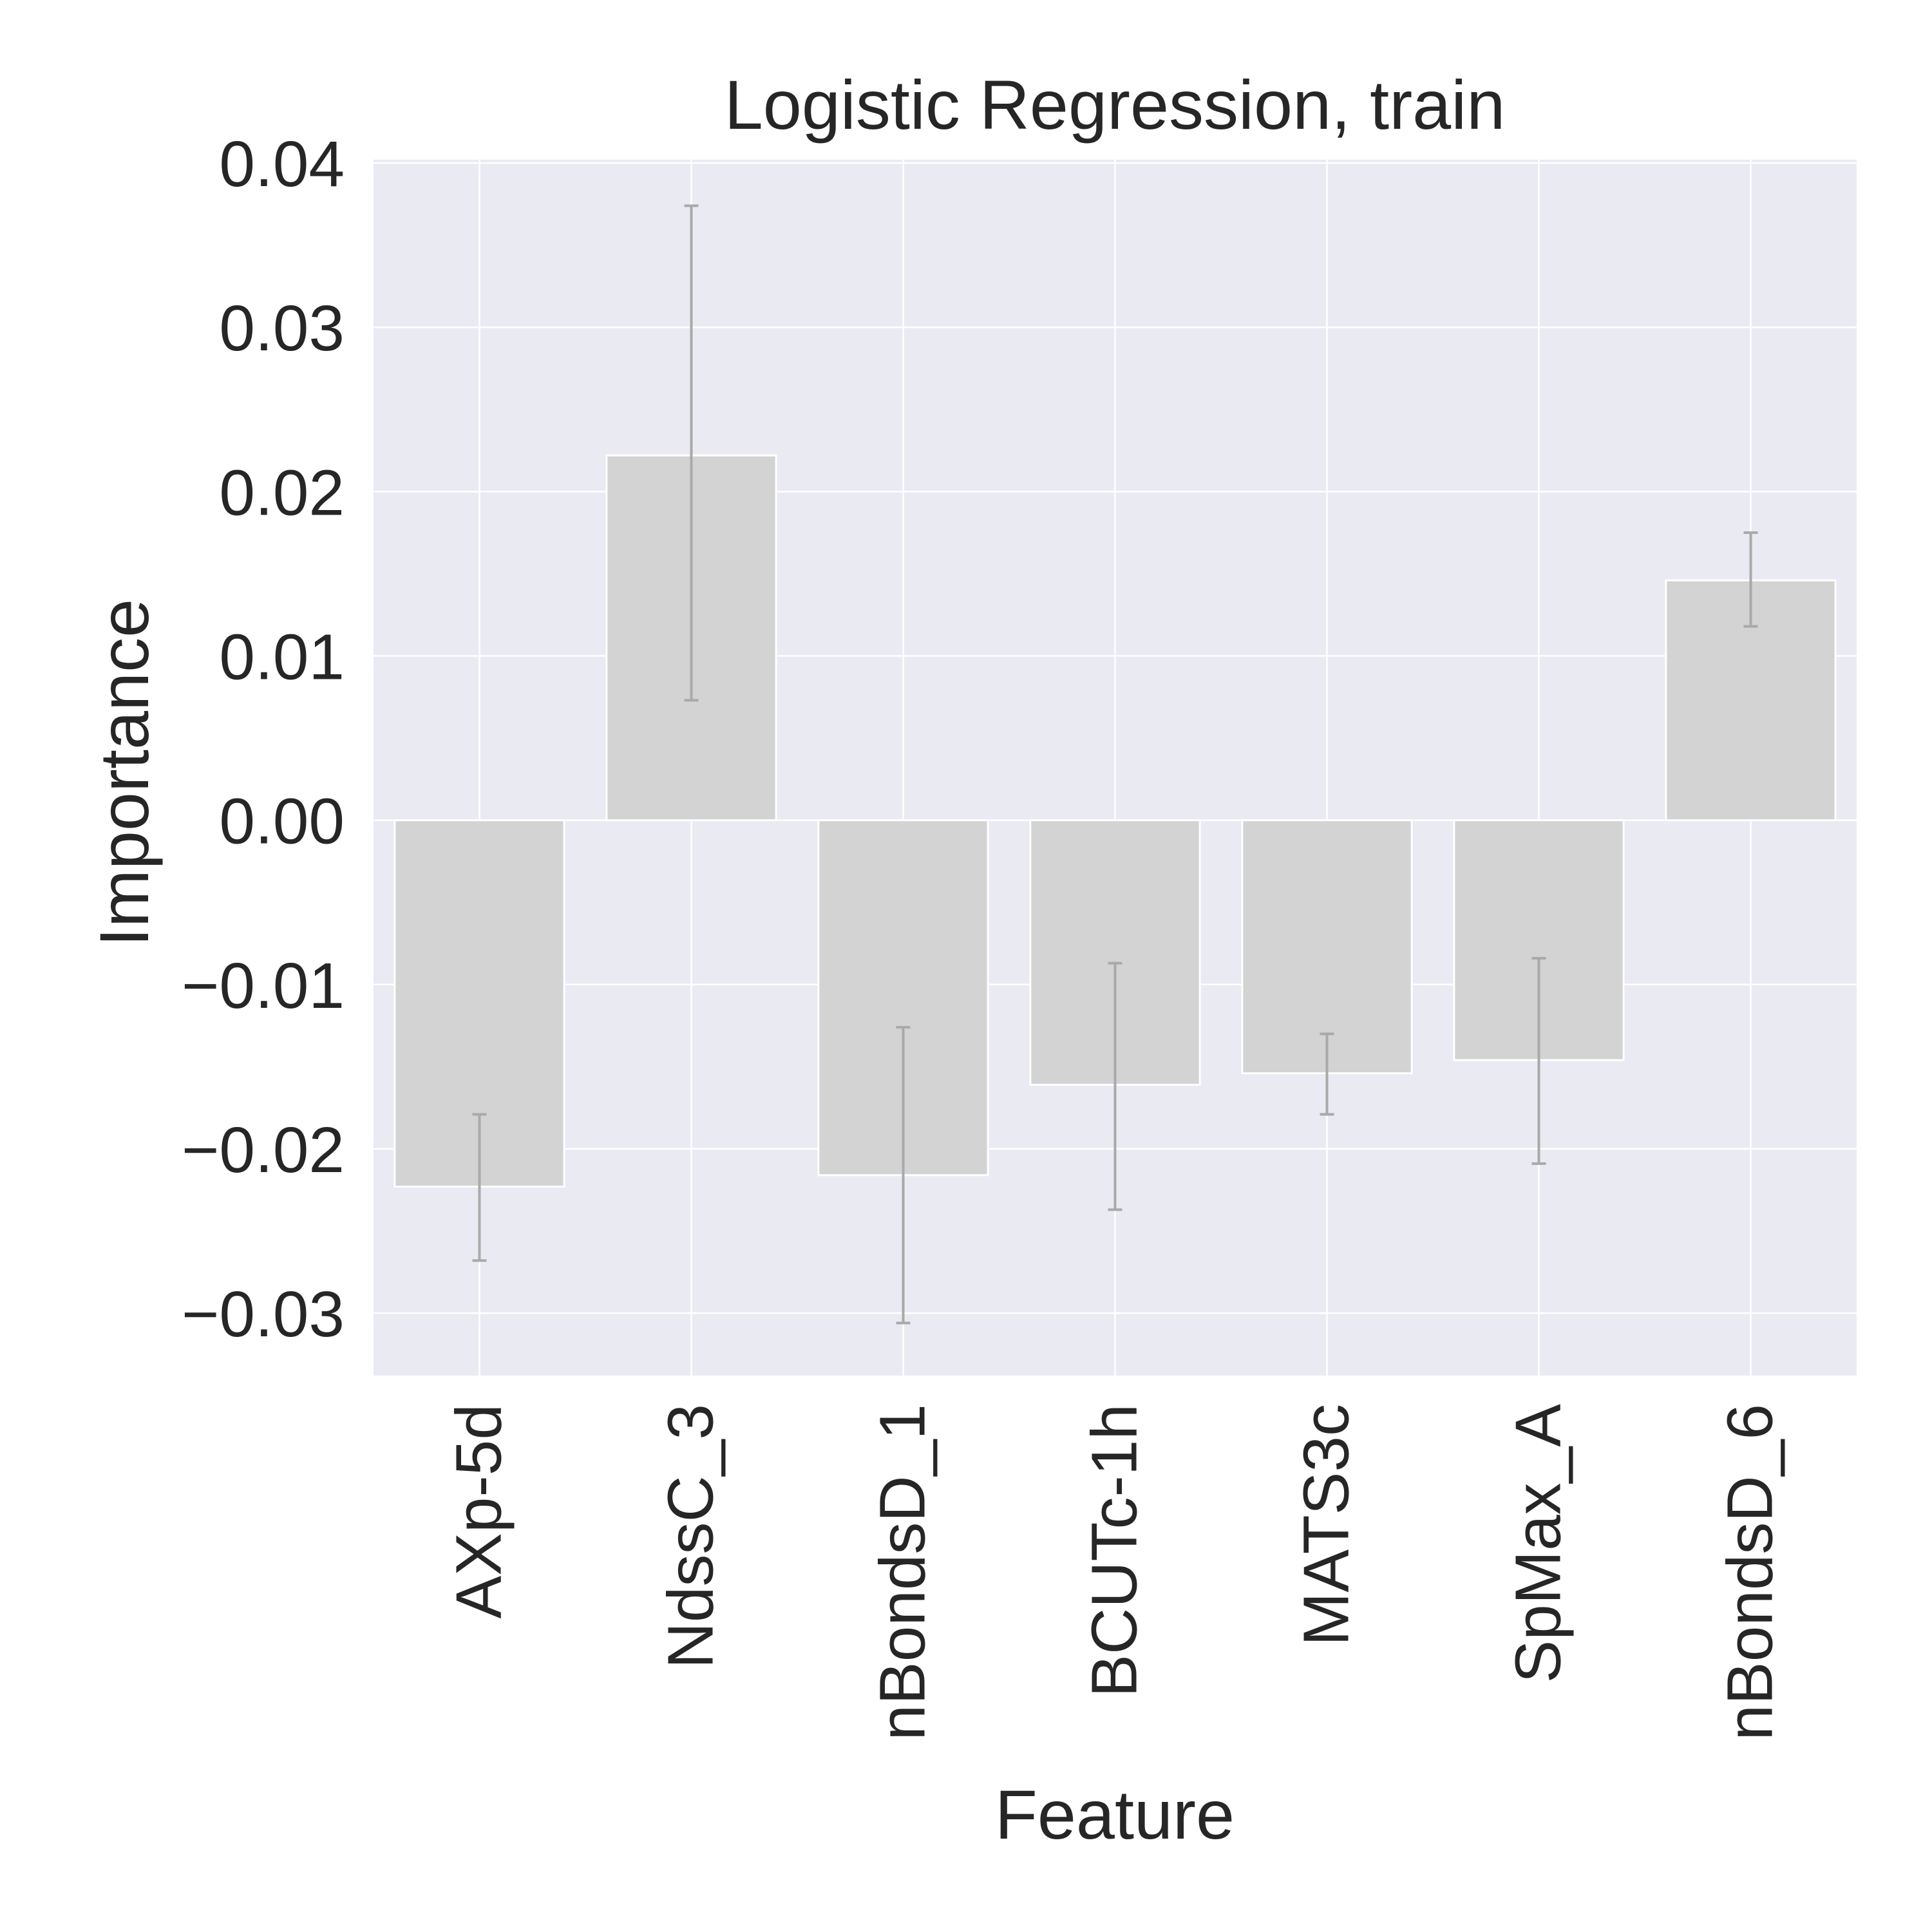  Describe the element at coordinates (282, 493) in the screenshot. I see `y-tick-label: 0.02` at that location.